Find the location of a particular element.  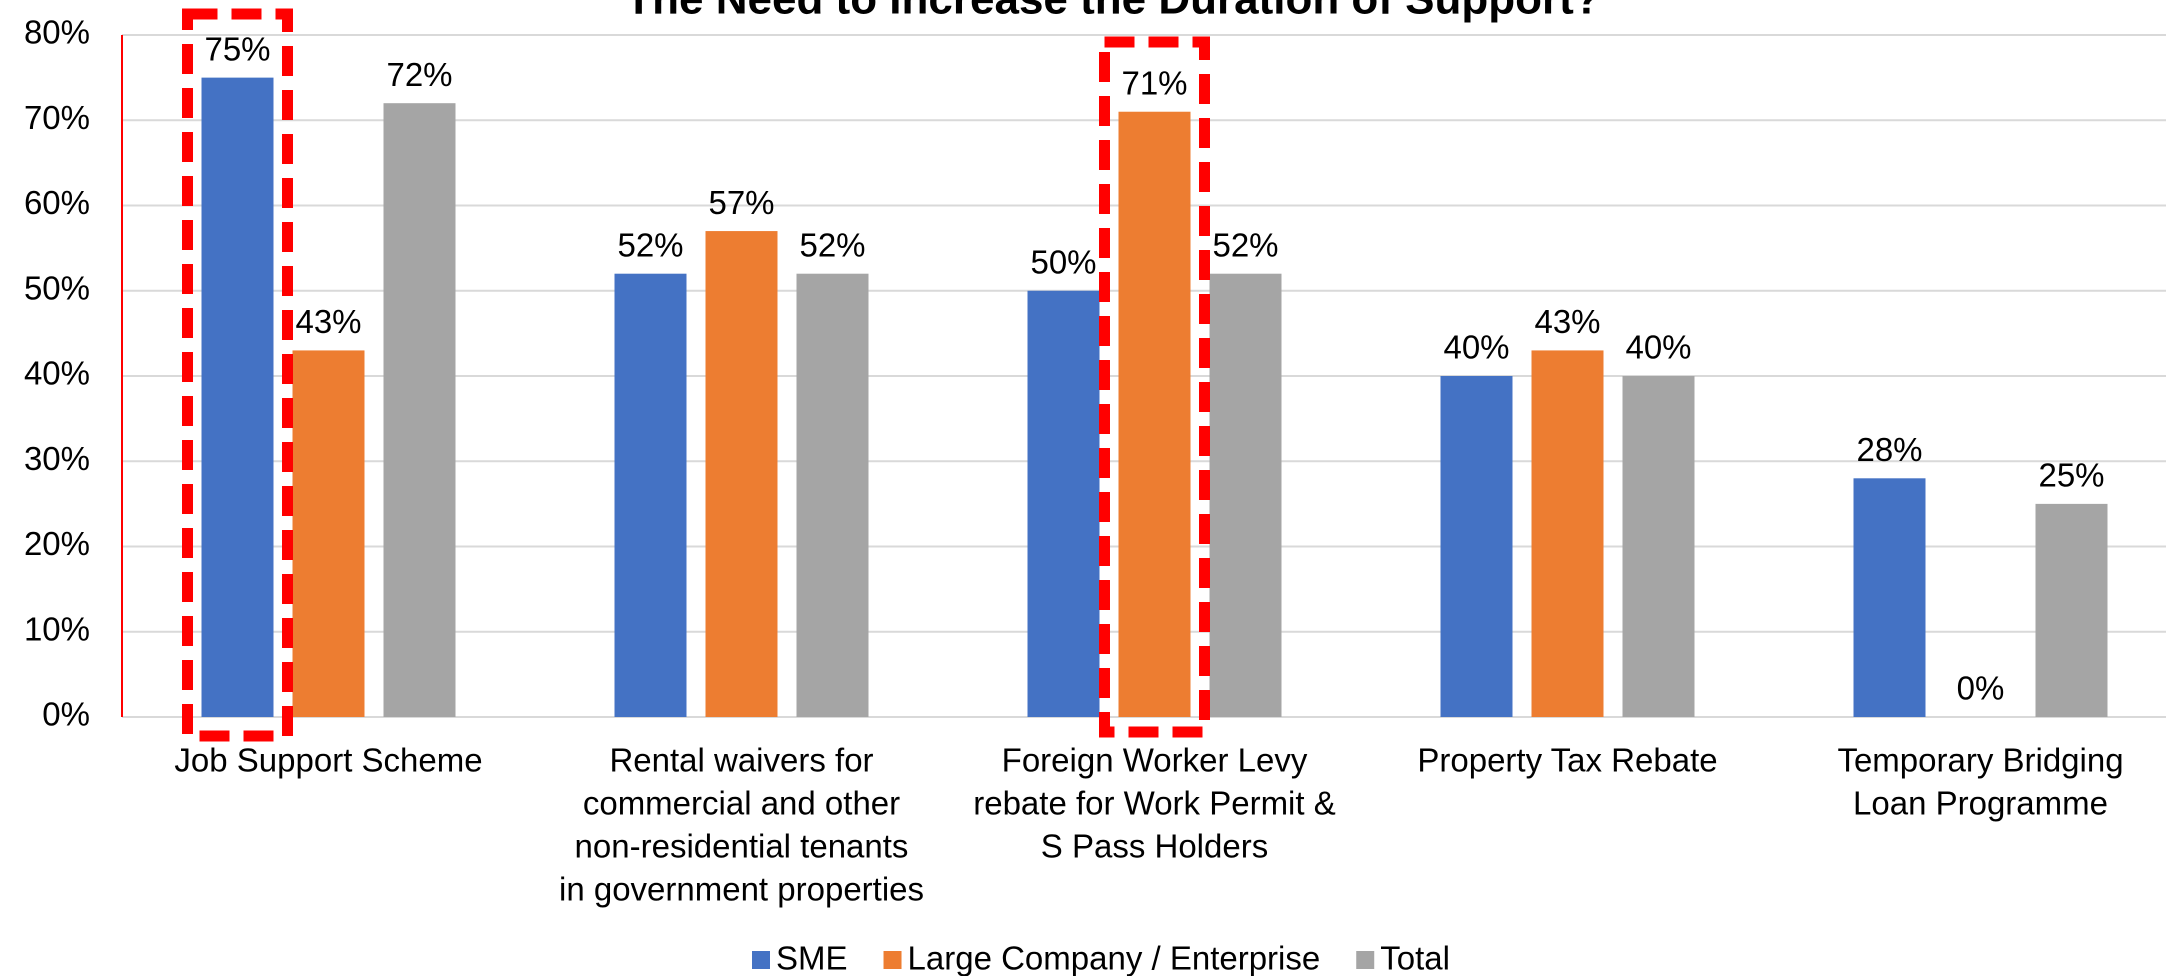

x-tick-label: Temporary Bridging is located at coordinates (1980, 760).